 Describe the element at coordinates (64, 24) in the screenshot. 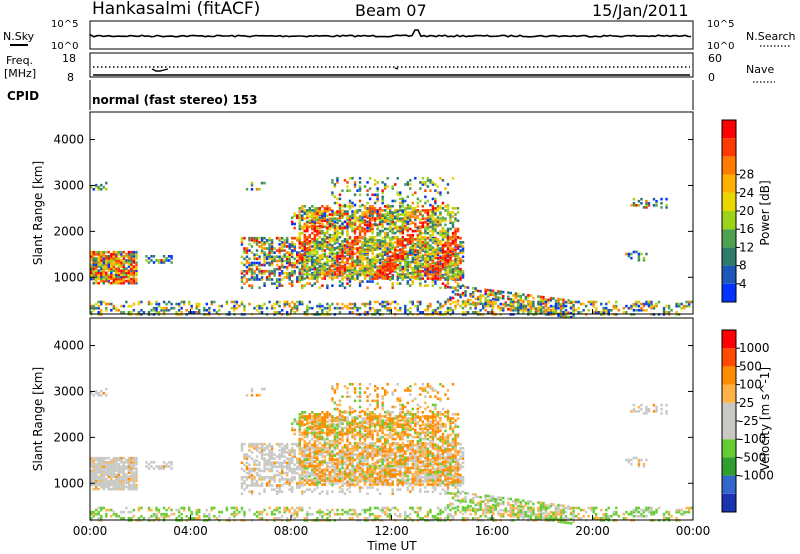

I see `nsky-top-tick: 10^5` at that location.